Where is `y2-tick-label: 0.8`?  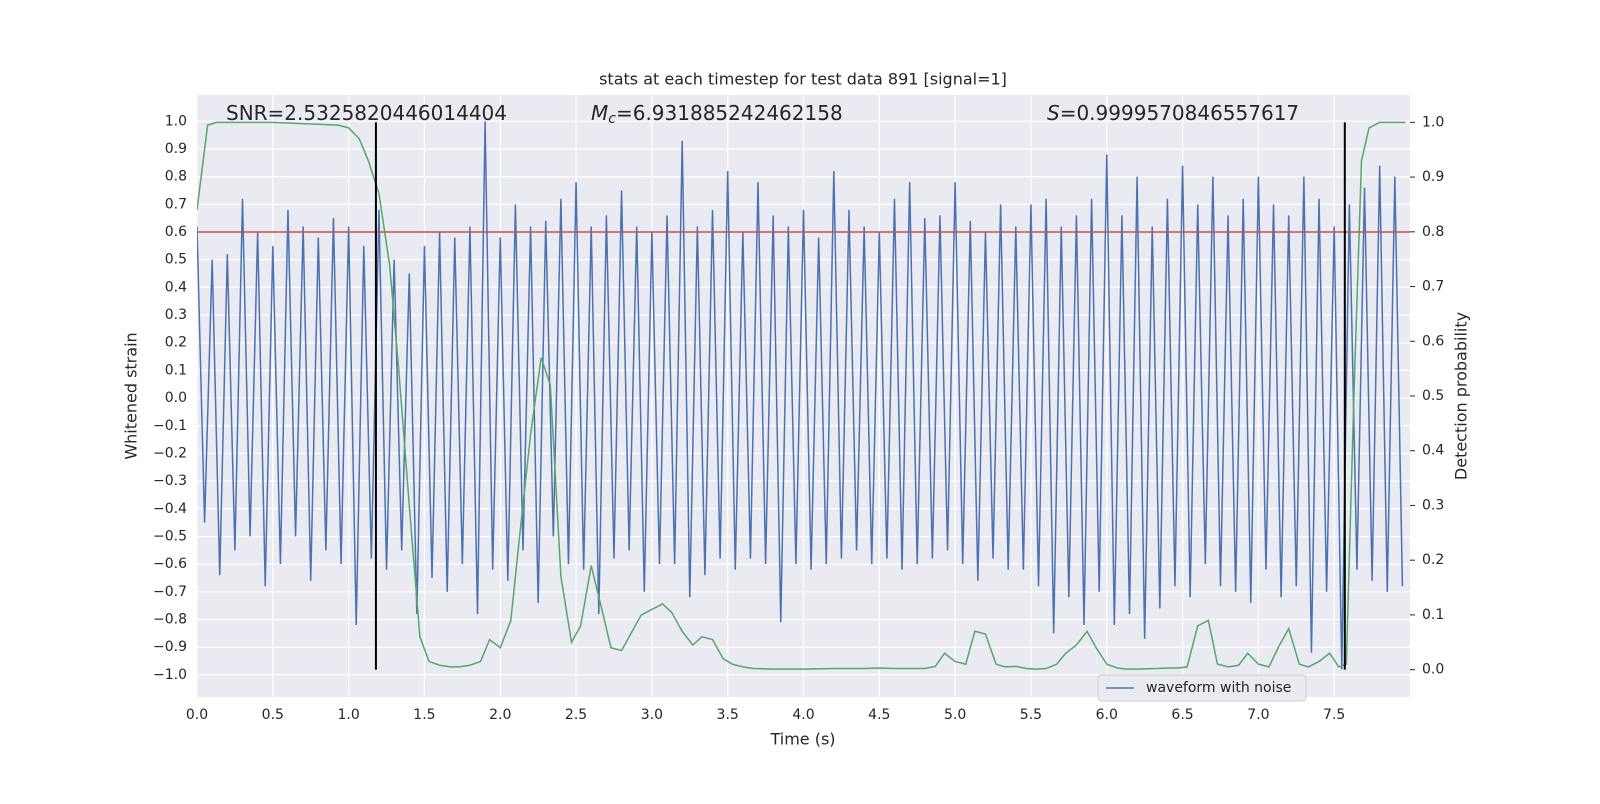
y2-tick-label: 0.8 is located at coordinates (1433, 232).